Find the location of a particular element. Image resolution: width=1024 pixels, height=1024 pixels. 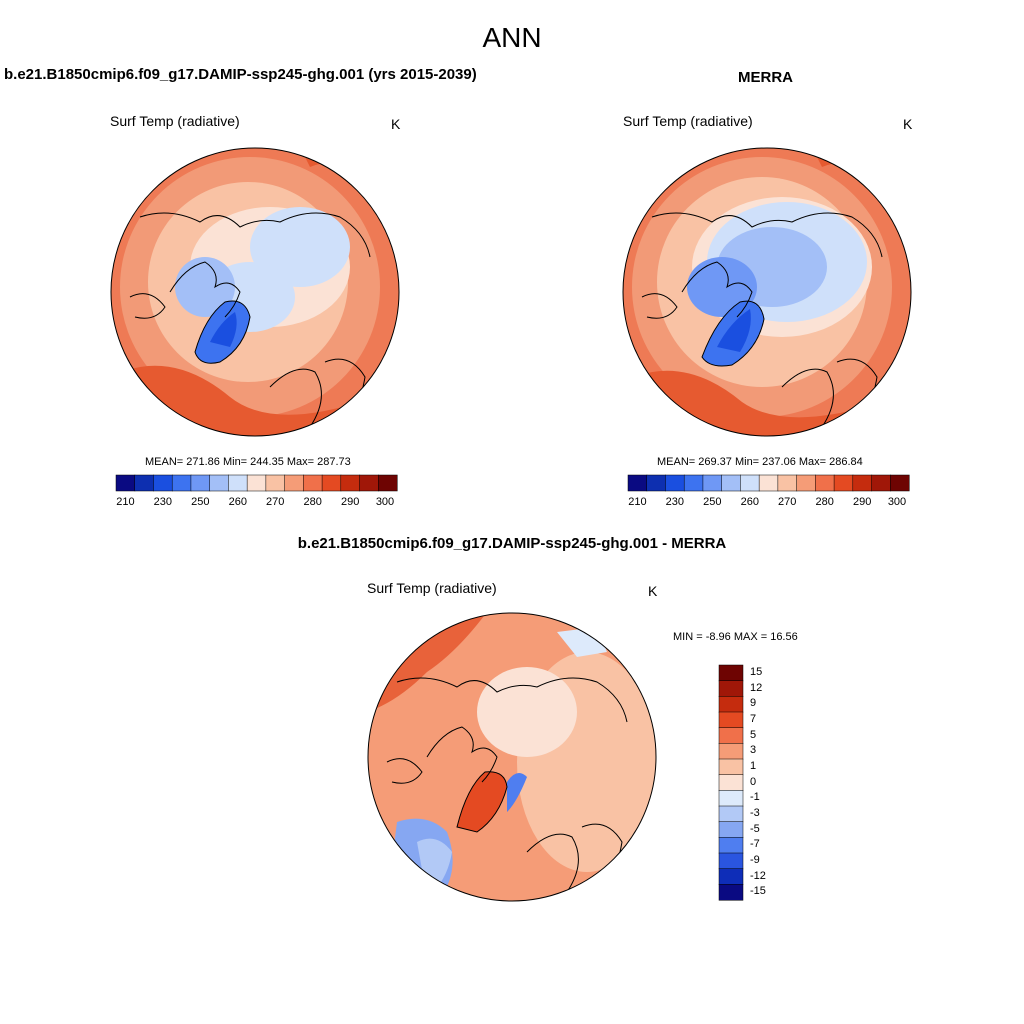

colorbar-tick-label: -9 is located at coordinates (755, 859).